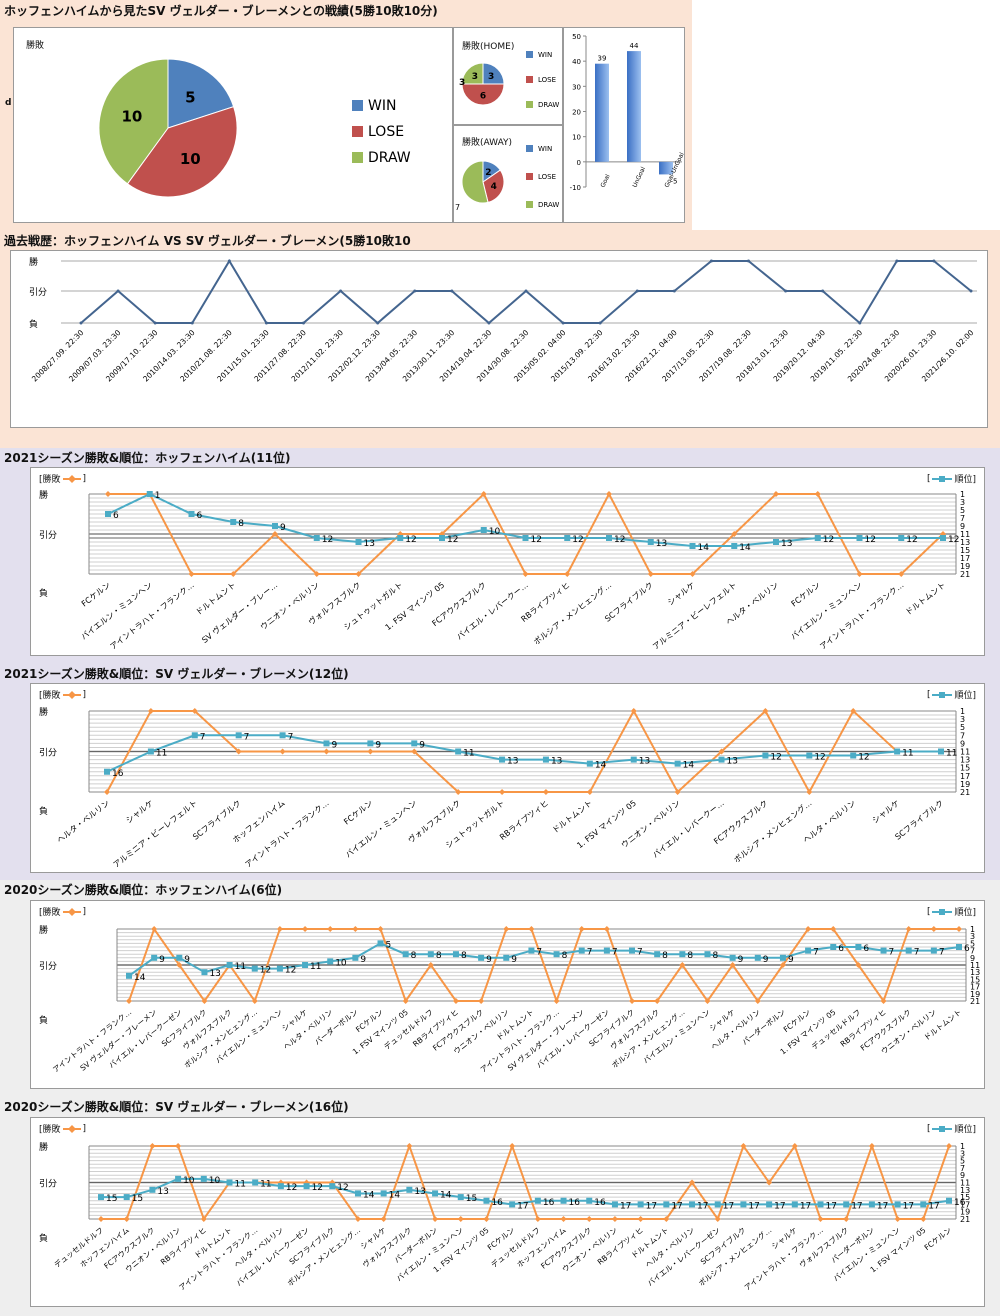 The width and height of the screenshot is (1000, 1316). Describe the element at coordinates (962, 1153) in the screenshot. I see `y-right-tick: 3` at that location.